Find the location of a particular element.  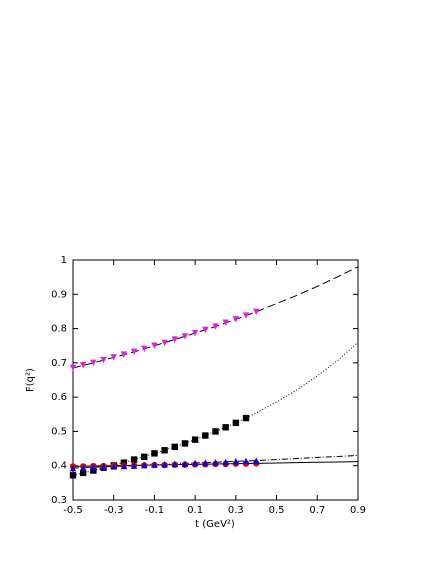

x-tick-label: -0.1 is located at coordinates (155, 510).